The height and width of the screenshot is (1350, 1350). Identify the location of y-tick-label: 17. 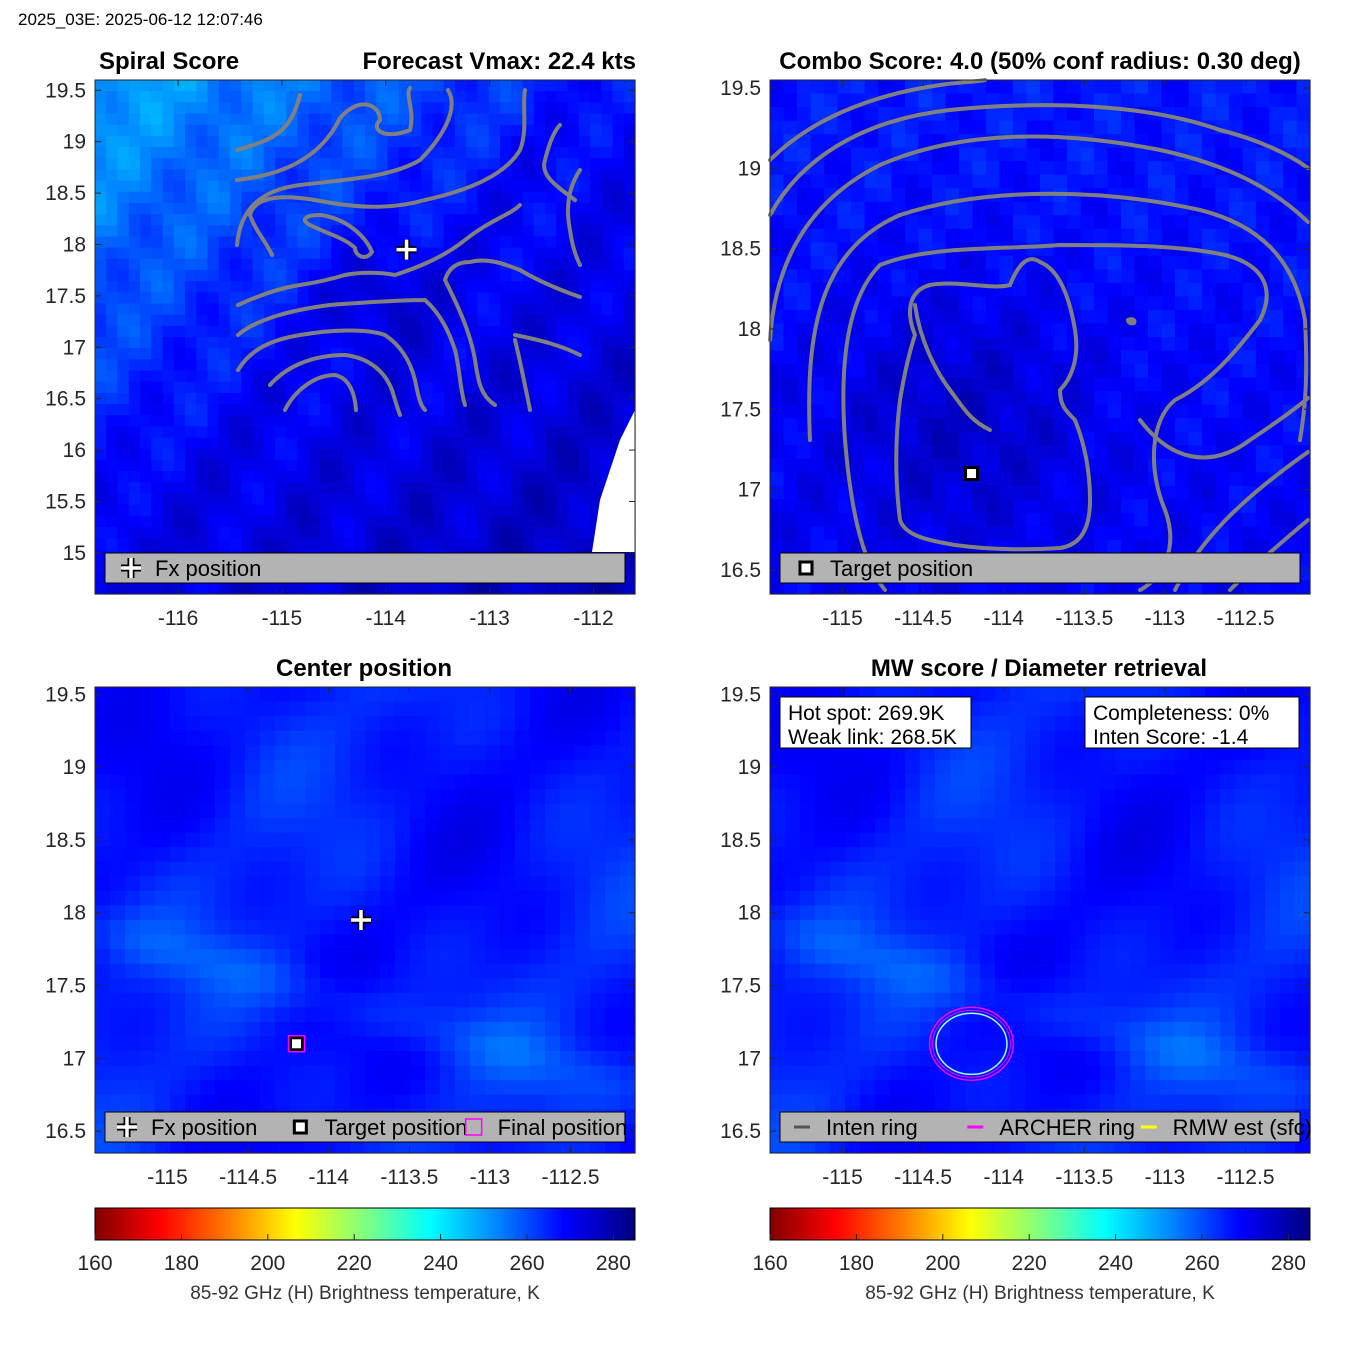
(74, 347).